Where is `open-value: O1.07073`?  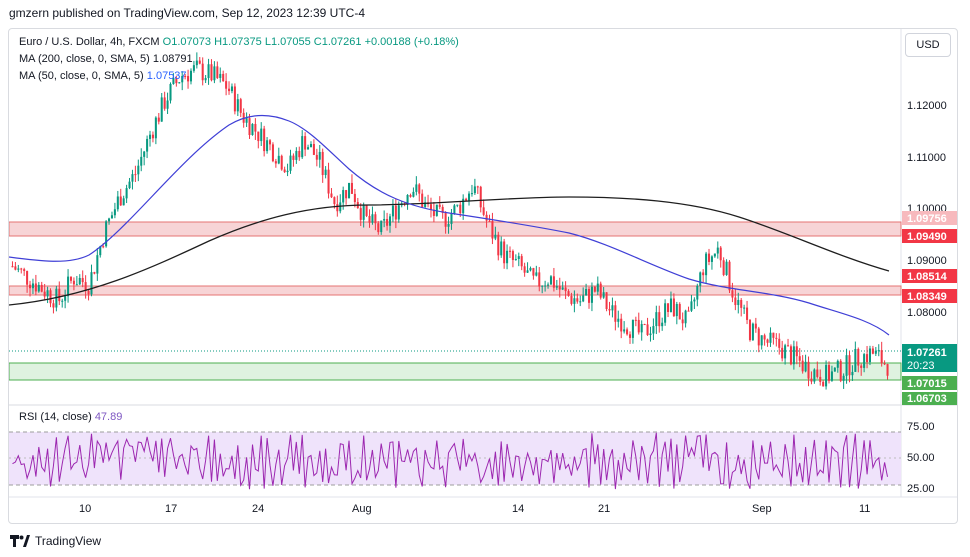 open-value: O1.07073 is located at coordinates (186, 42).